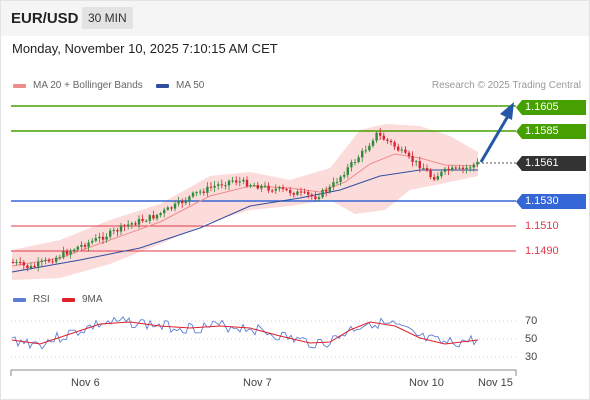  What do you see at coordinates (145, 48) in the screenshot?
I see `datetime-label: Monday, November 10, 2025 7:10:15 AM CET` at bounding box center [145, 48].